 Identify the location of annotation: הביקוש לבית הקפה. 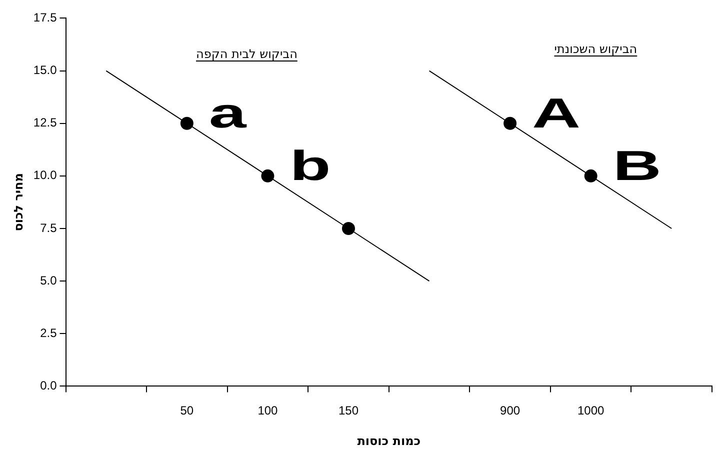
(247, 54).